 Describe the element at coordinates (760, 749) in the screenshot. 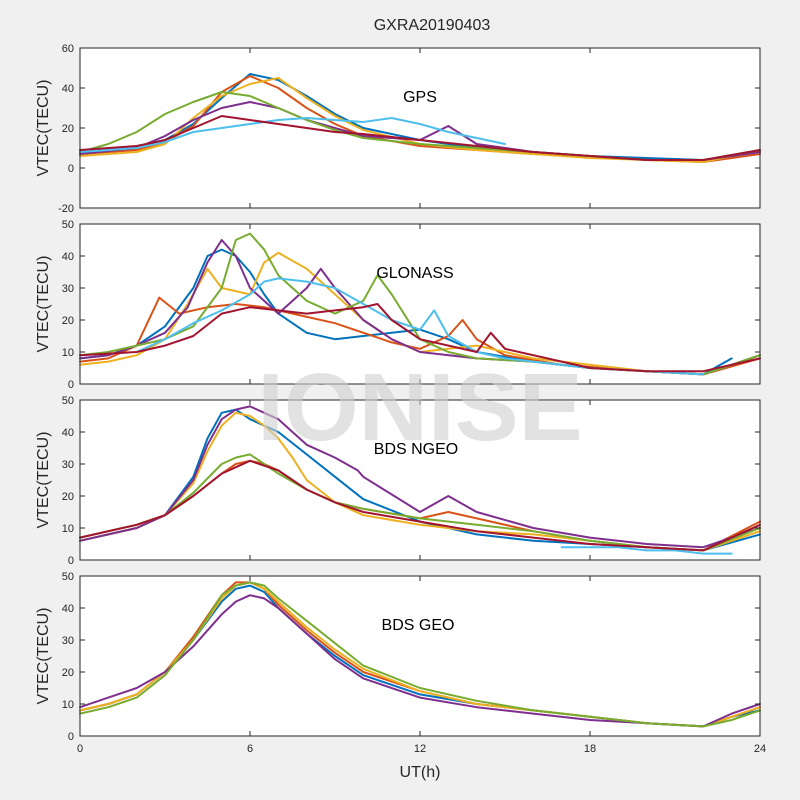

I see `x-tick-label: 24` at that location.